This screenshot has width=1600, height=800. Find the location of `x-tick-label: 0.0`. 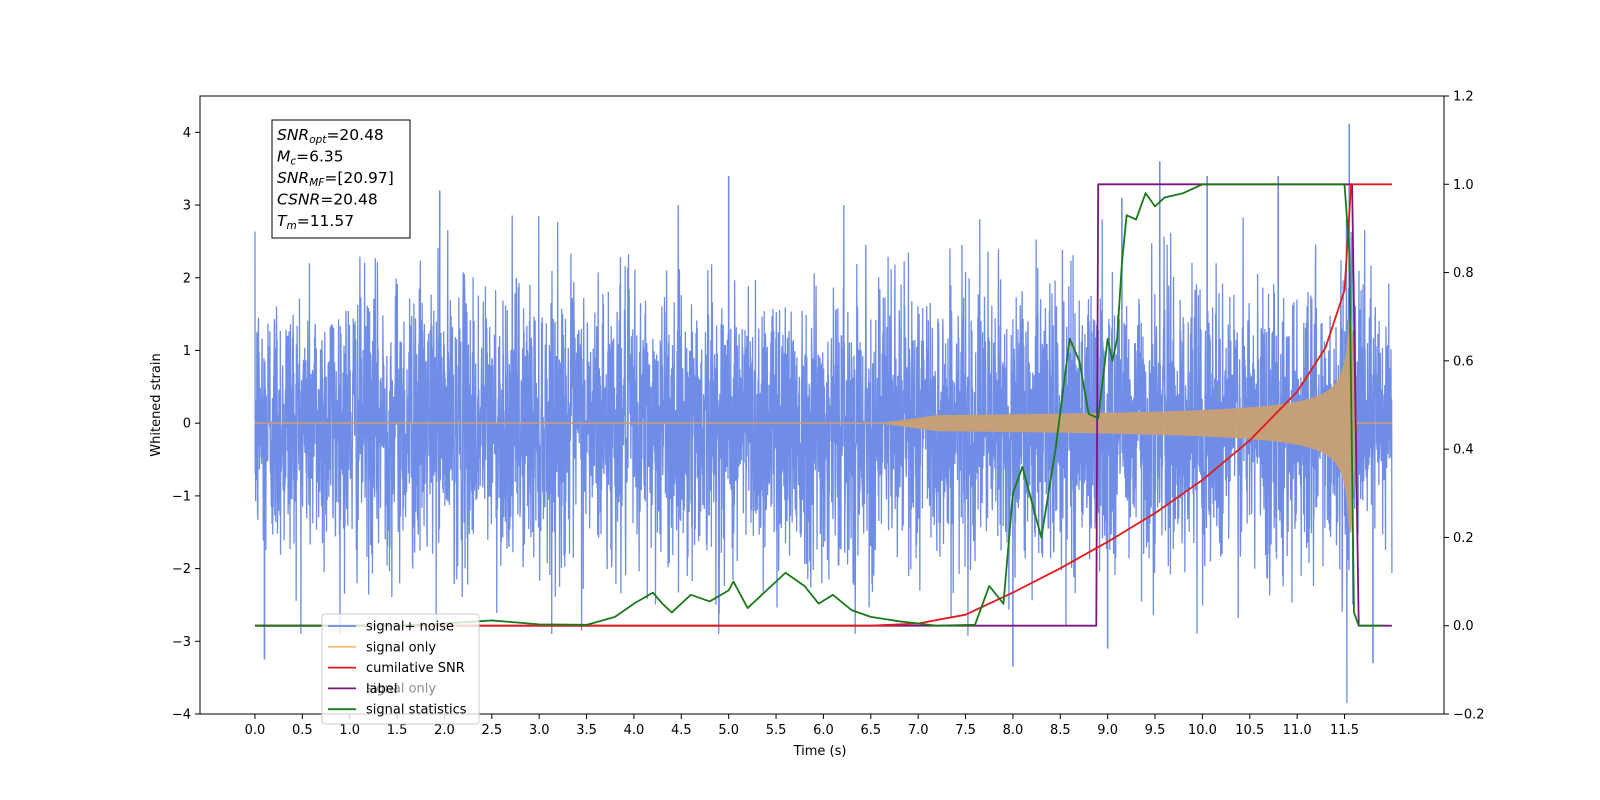

x-tick-label: 0.0 is located at coordinates (255, 730).